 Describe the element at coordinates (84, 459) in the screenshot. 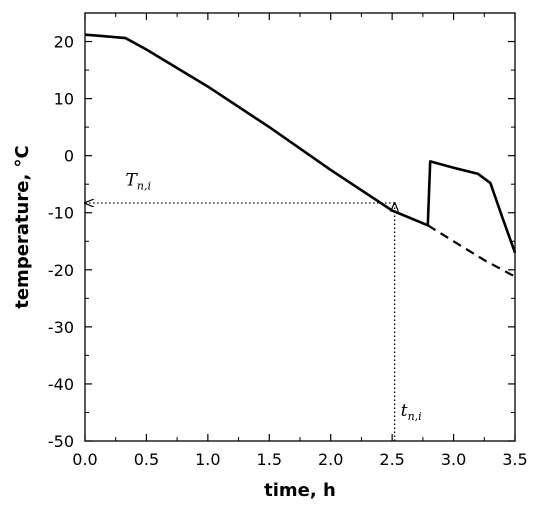

I see `x-tick-label: 0.0` at that location.